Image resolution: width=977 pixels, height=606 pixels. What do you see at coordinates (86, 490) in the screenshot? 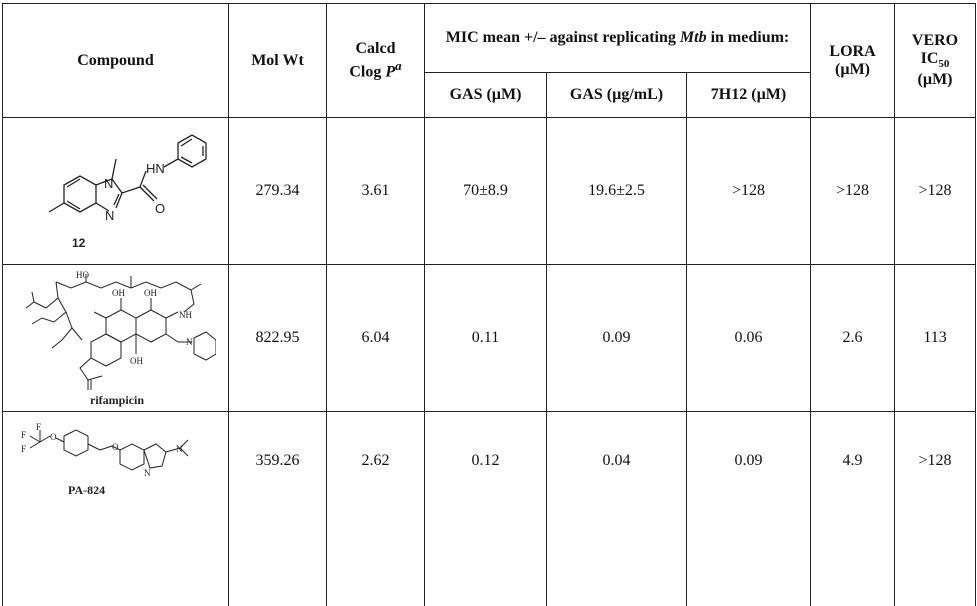
I see `compound-name: PA-824` at bounding box center [86, 490].